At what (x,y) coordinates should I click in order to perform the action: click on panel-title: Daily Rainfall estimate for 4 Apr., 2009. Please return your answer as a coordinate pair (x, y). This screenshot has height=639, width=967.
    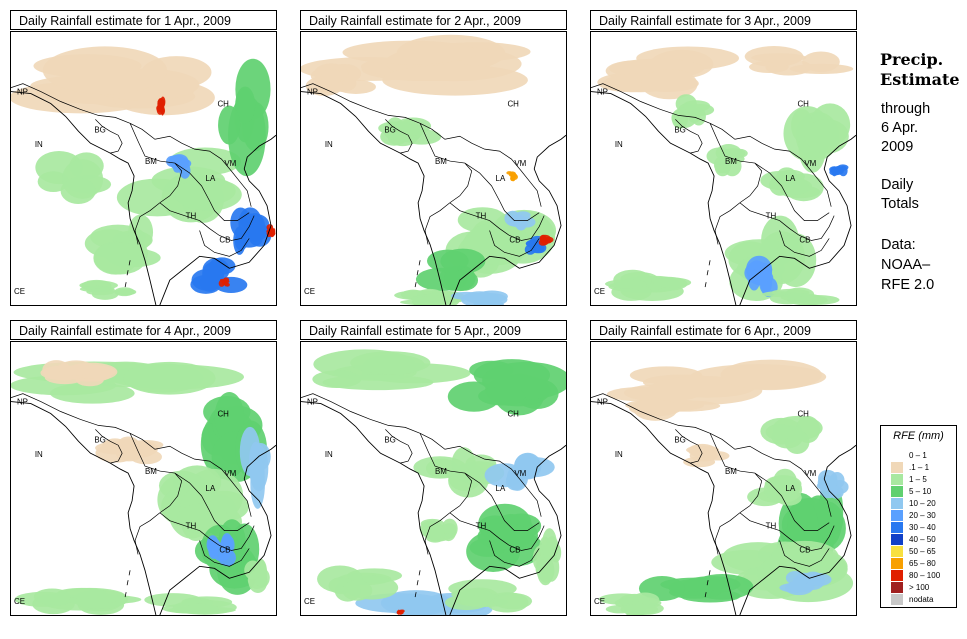
    Looking at the image, I should click on (143, 330).